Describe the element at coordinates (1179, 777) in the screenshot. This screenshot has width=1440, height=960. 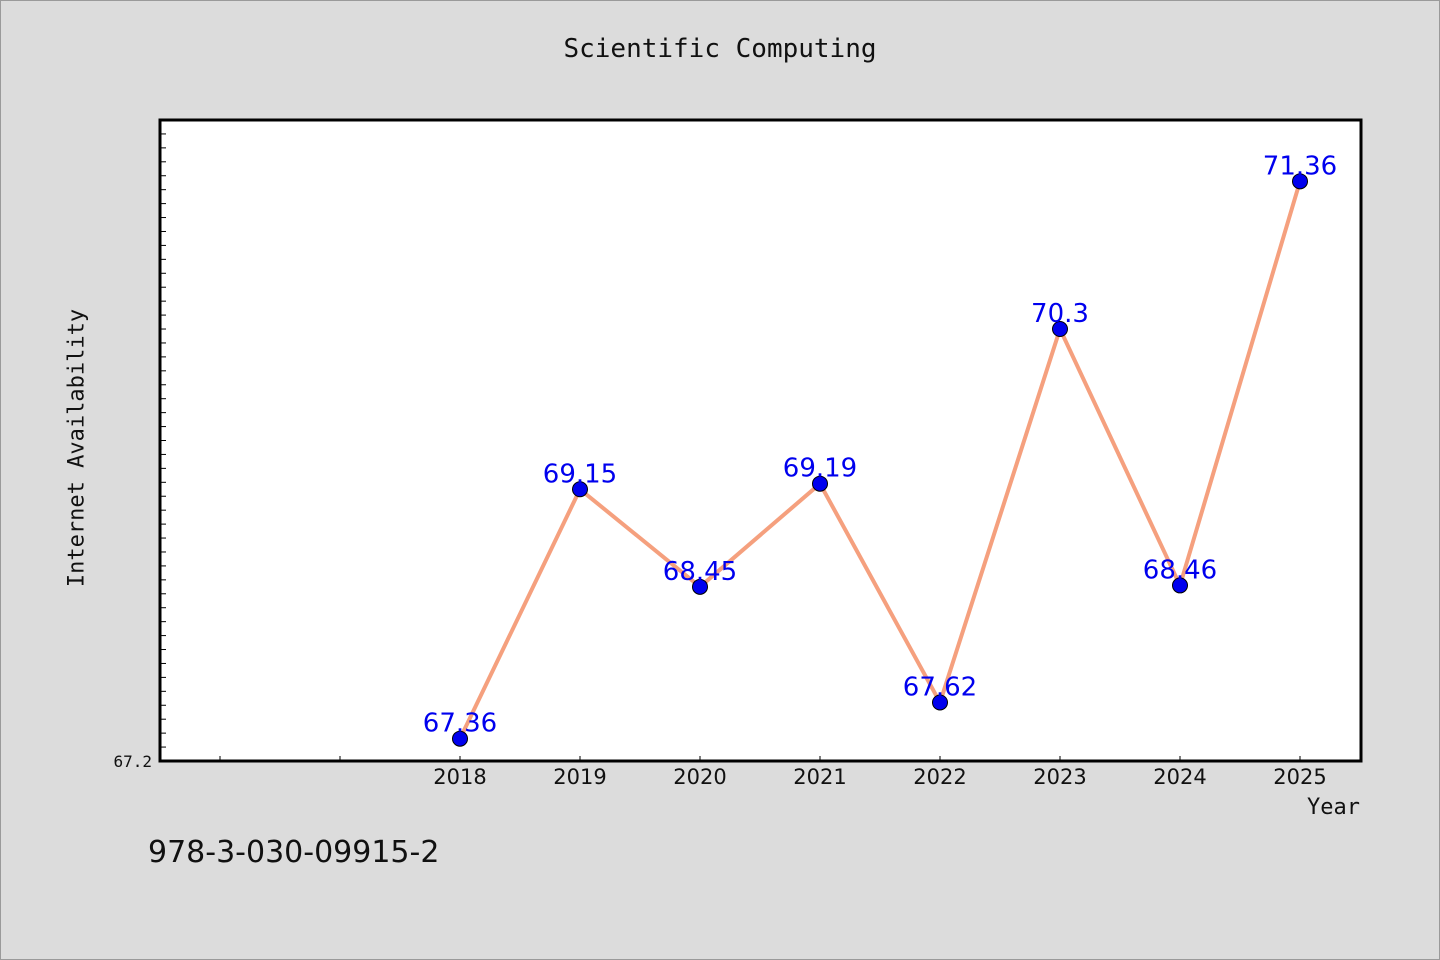
I see `x-tick-label: 2024` at that location.